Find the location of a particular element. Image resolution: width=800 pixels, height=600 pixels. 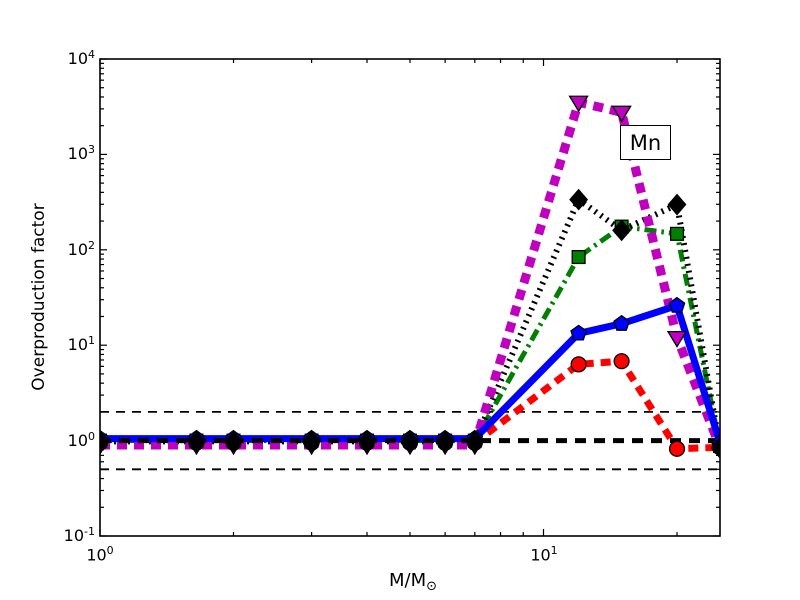

y-axis-label-text: Overproduction factor is located at coordinates (39, 297).